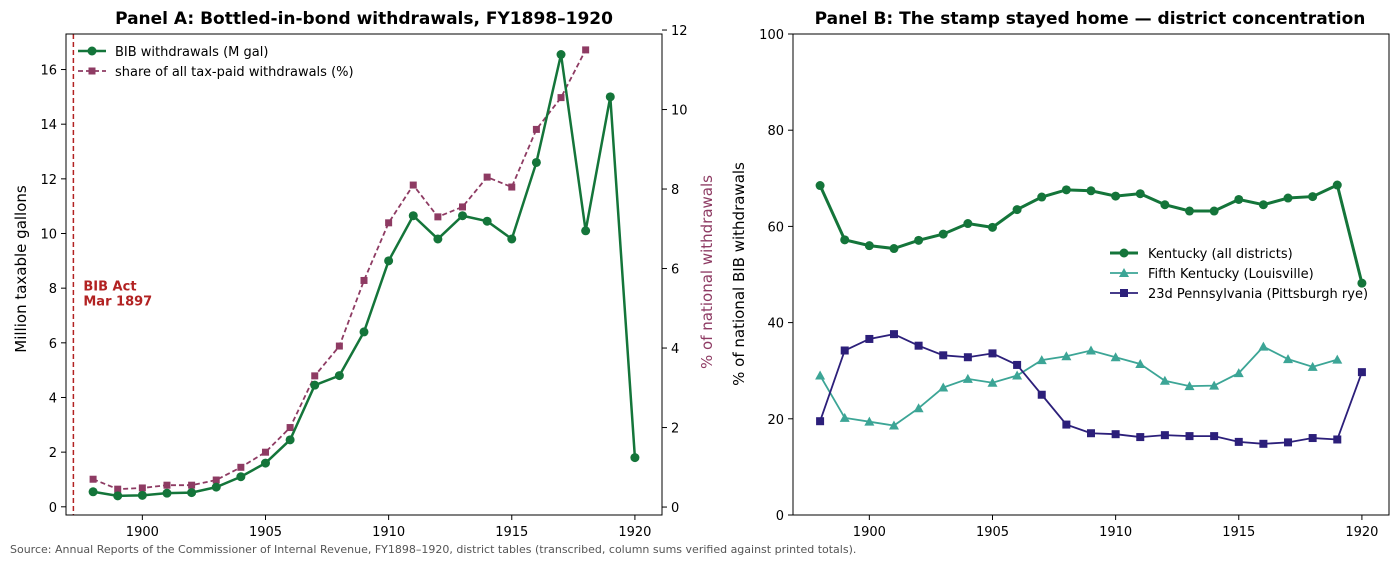 The image size is (1400, 567). Describe the element at coordinates (1124, 253) in the screenshot. I see `legend-marker-kentucky` at that location.